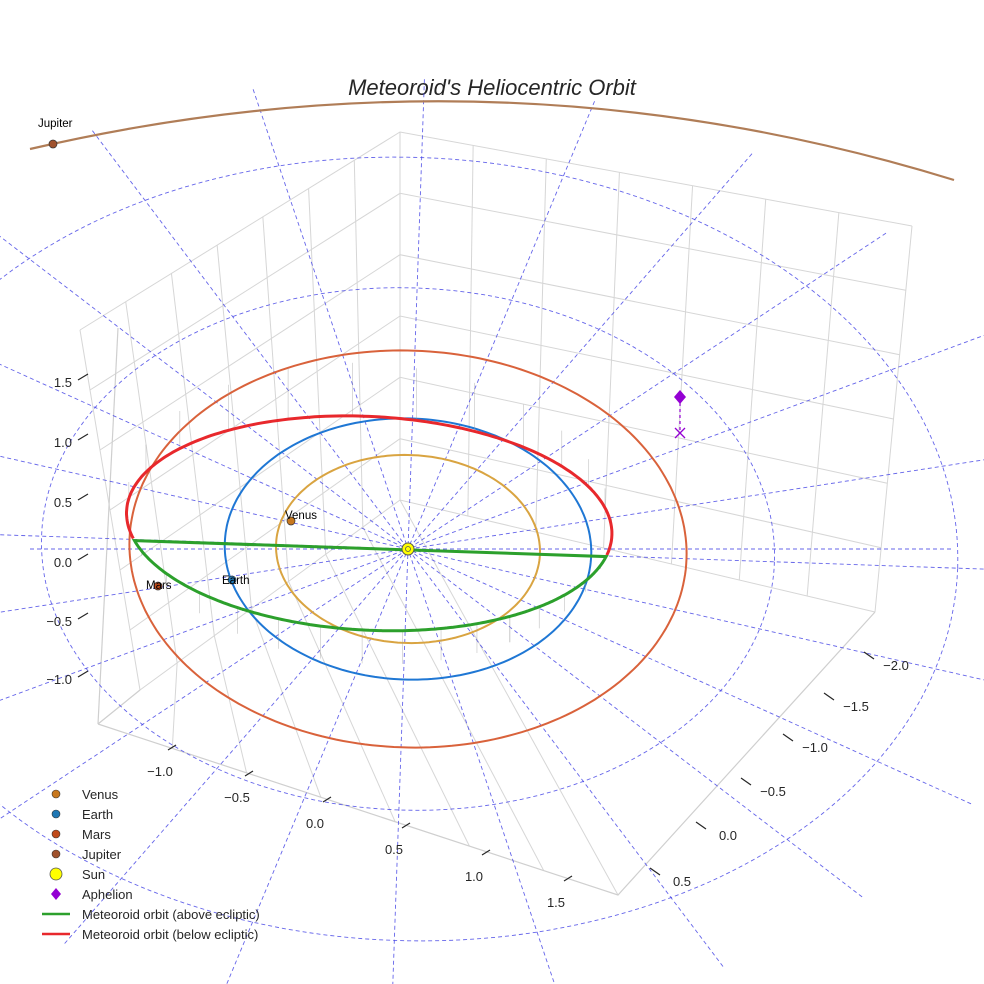 The image size is (984, 984). I want to click on aphelion-marker, so click(680, 397).